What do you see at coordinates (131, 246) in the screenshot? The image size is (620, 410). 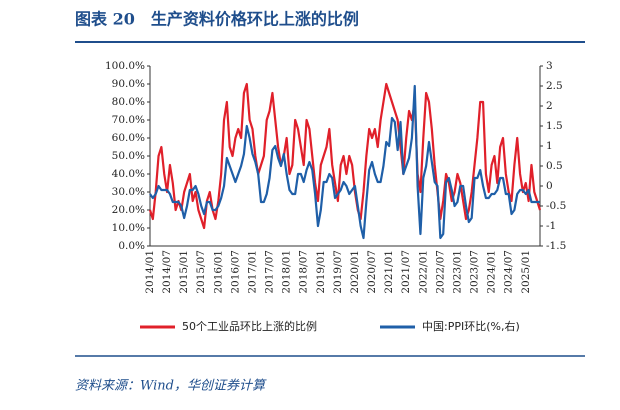 I see `y-tick-label: 0.0%` at bounding box center [131, 246].